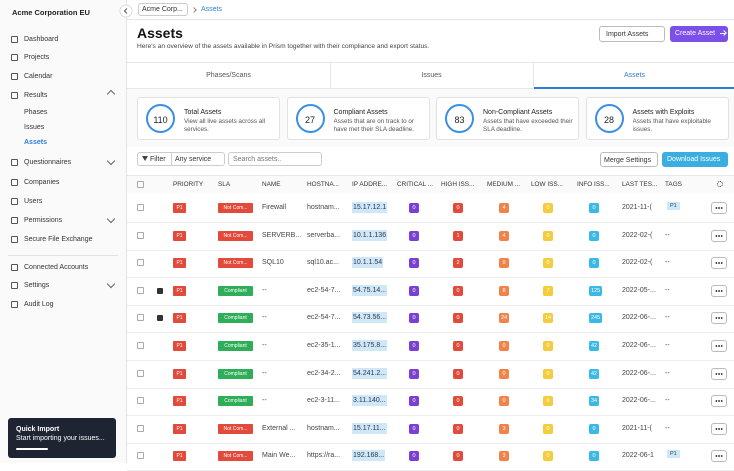  What do you see at coordinates (271, 184) in the screenshot?
I see `column-header: NAME` at bounding box center [271, 184].